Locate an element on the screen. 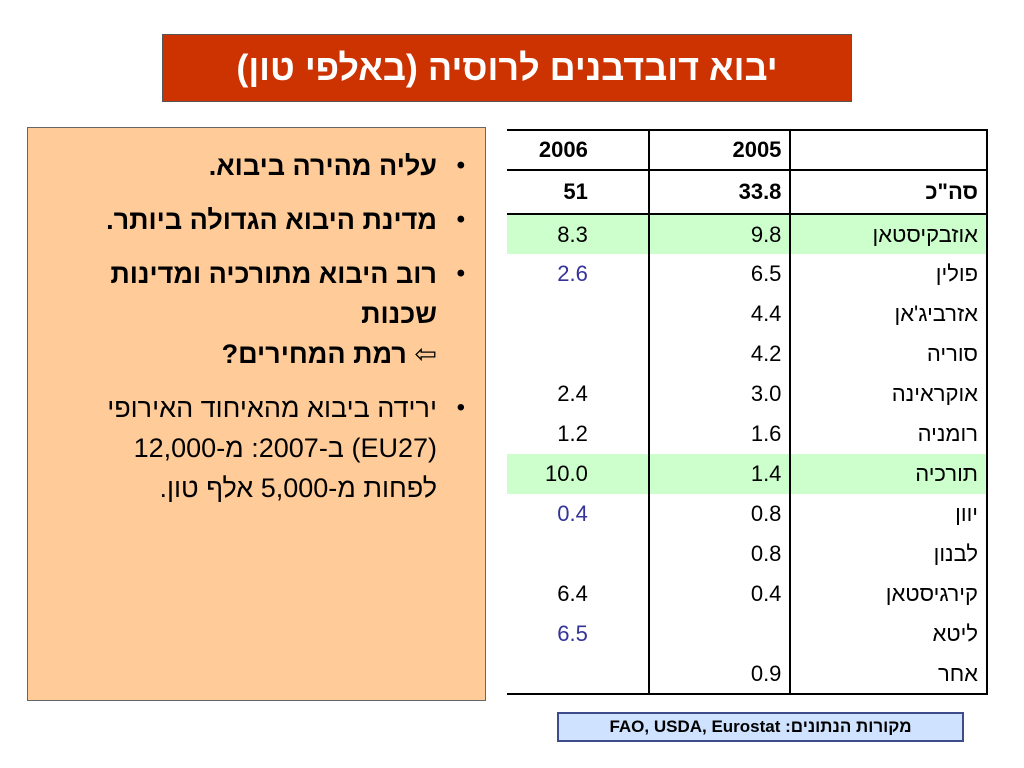 The height and width of the screenshot is (768, 1024). table-row: 4.2 סוריה is located at coordinates (747, 354).